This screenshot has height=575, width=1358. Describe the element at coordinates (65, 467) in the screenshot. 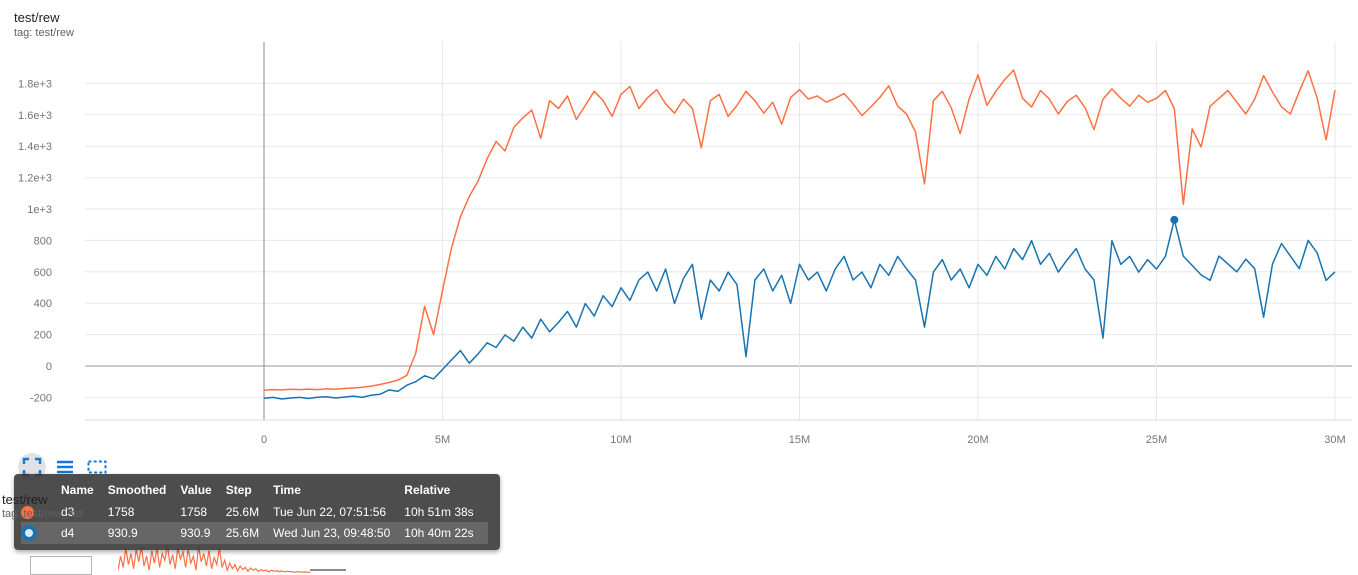

I see `menu-icon` at that location.